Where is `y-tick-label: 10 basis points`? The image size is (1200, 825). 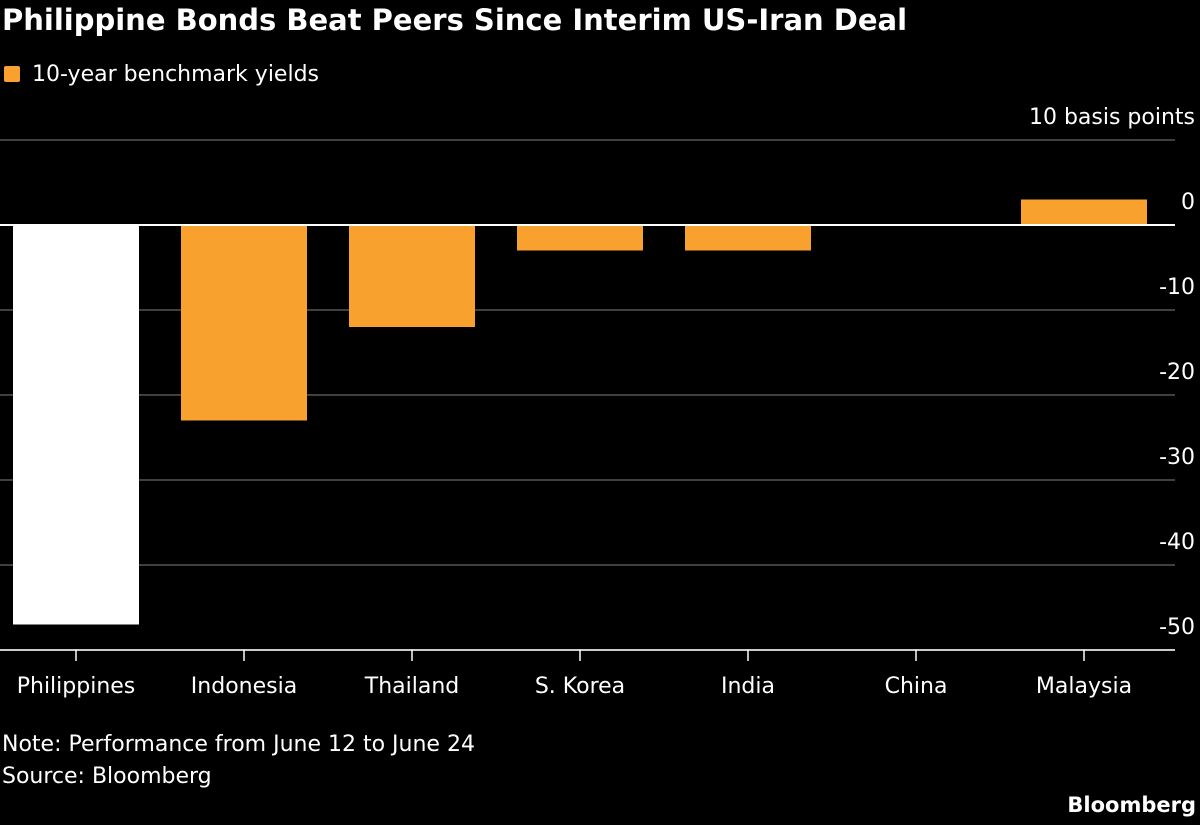 y-tick-label: 10 basis points is located at coordinates (1112, 117).